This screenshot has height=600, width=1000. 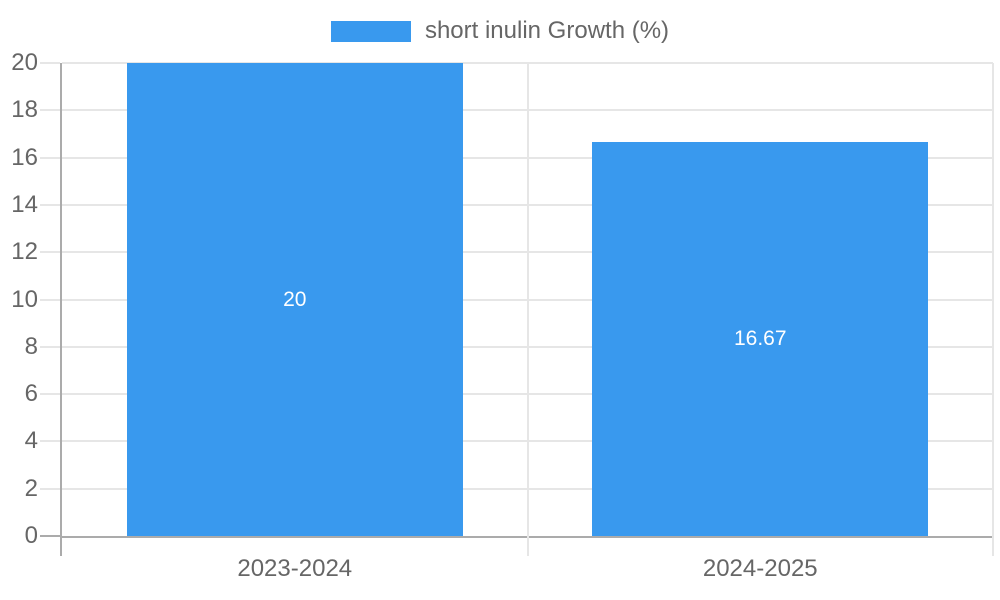 What do you see at coordinates (547, 30) in the screenshot?
I see `legend-label: short inulin Growth (%)` at bounding box center [547, 30].